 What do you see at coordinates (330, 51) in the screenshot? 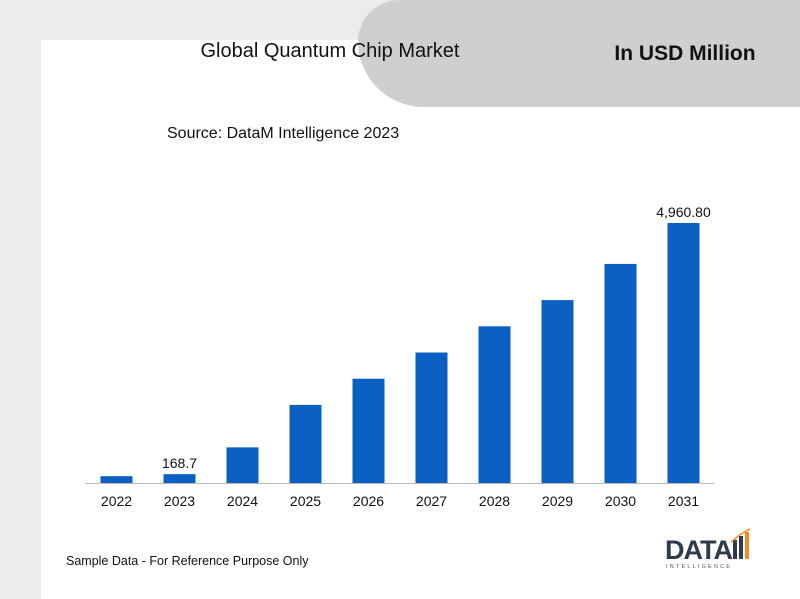
I see `chart-title: Global Quantum Chip Market` at bounding box center [330, 51].